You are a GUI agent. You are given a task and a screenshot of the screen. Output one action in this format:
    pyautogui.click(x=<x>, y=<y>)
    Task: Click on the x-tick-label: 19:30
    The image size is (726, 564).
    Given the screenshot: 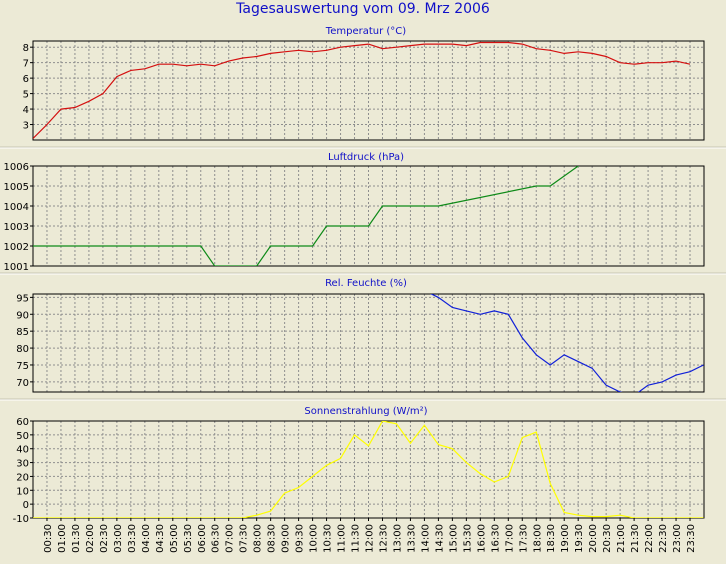 What is the action you would take?
    pyautogui.click(x=579, y=538)
    